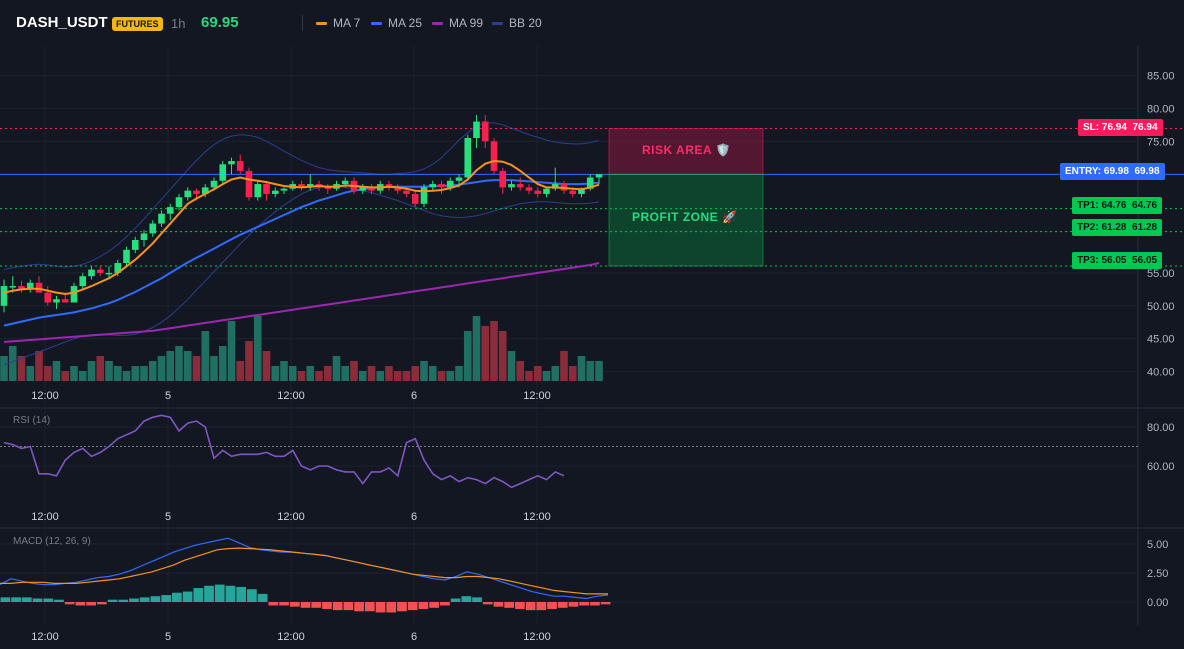 This screenshot has height=649, width=1184. What do you see at coordinates (338, 23) in the screenshot?
I see `legend-ma7: MA 7` at bounding box center [338, 23].